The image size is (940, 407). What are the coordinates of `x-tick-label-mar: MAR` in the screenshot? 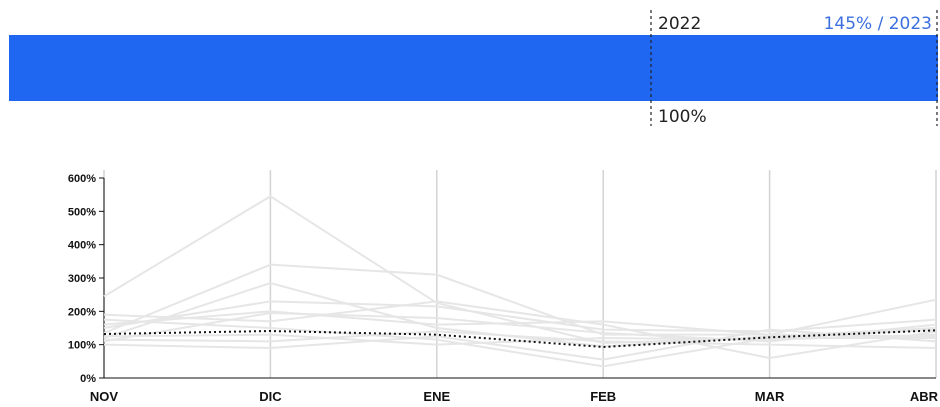 It's located at (770, 396).